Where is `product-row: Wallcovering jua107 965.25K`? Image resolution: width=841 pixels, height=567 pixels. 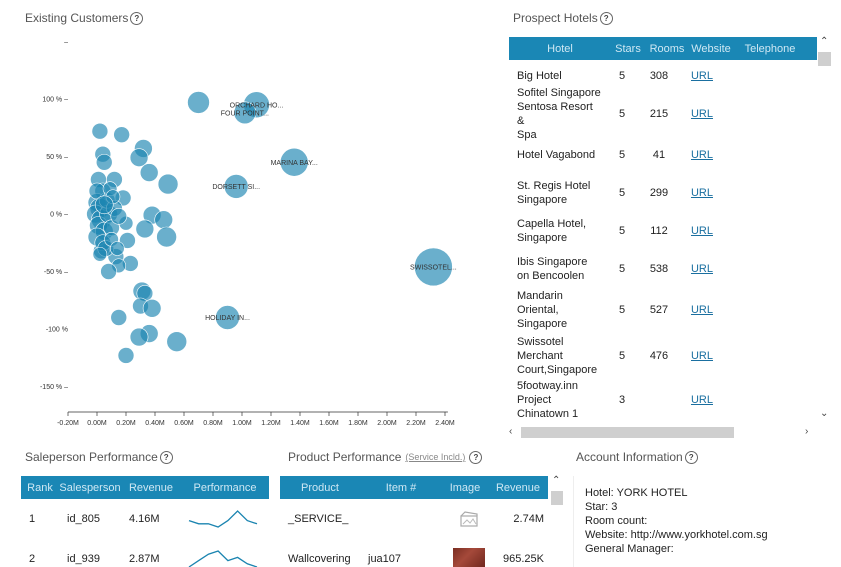
product-row: Wallcovering jua107 965.25K is located at coordinates (414, 553).